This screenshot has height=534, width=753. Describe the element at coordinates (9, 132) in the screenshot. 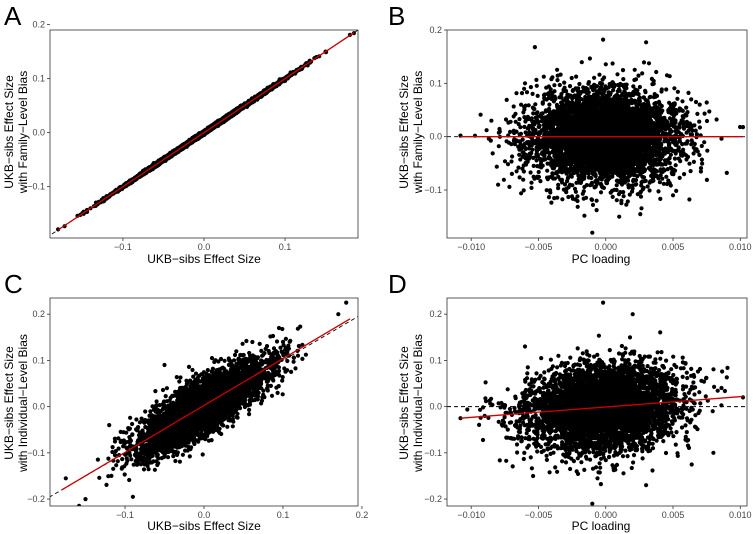

I see `panel-a-ylabel-line1: UKB−sibs Effect Size` at that location.